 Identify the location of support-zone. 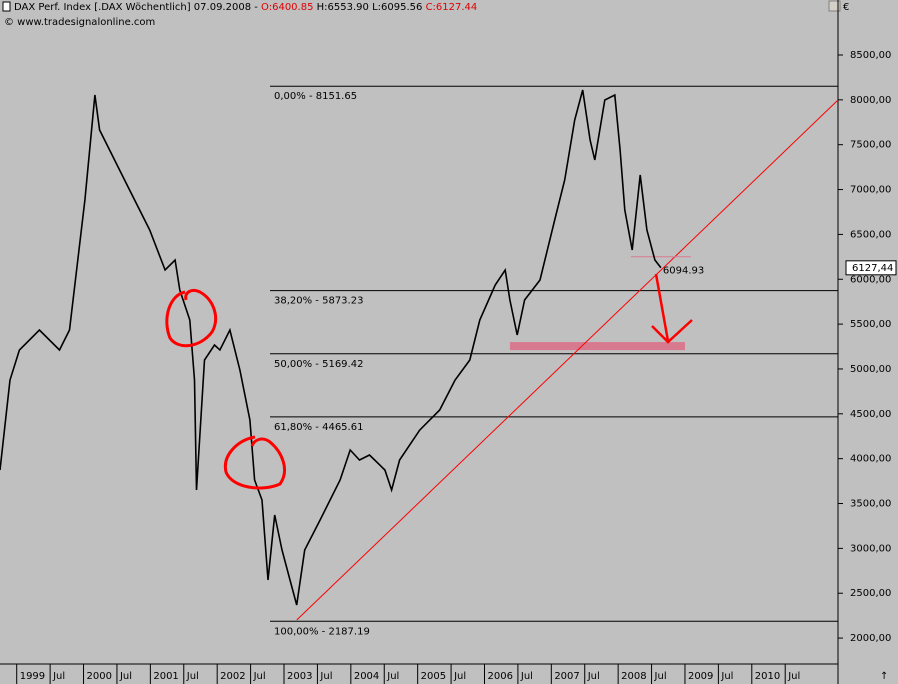
(597, 346).